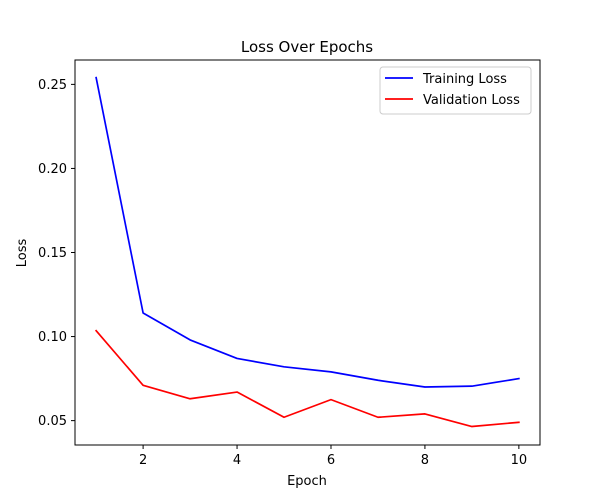 The image size is (600, 500). What do you see at coordinates (425, 460) in the screenshot?
I see `x-tick-label: 8` at bounding box center [425, 460].